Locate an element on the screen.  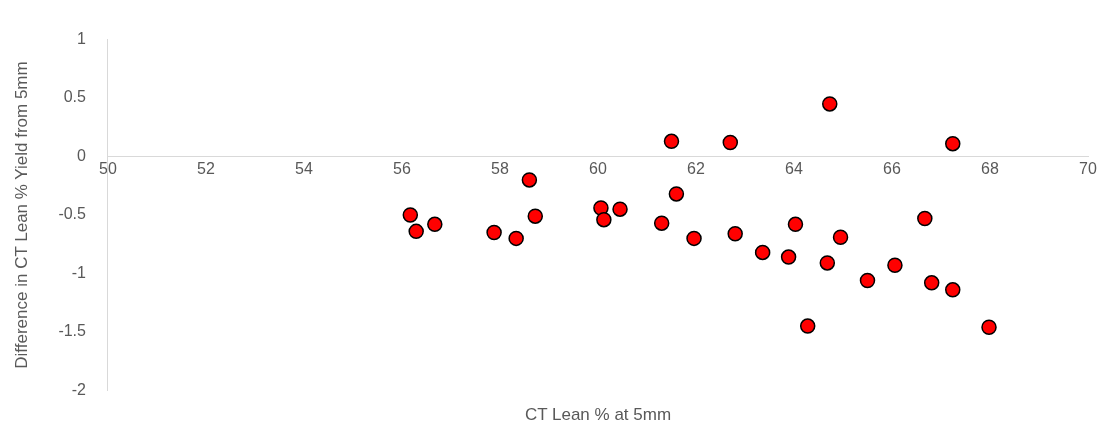
x-tick-label: 66 is located at coordinates (892, 168).